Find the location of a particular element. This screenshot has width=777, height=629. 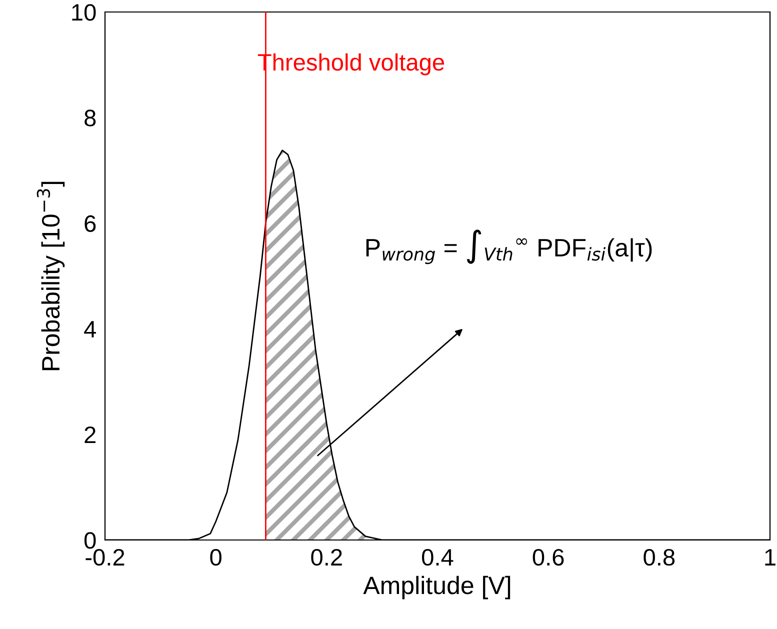

x-tick-label: 0 is located at coordinates (216, 557).